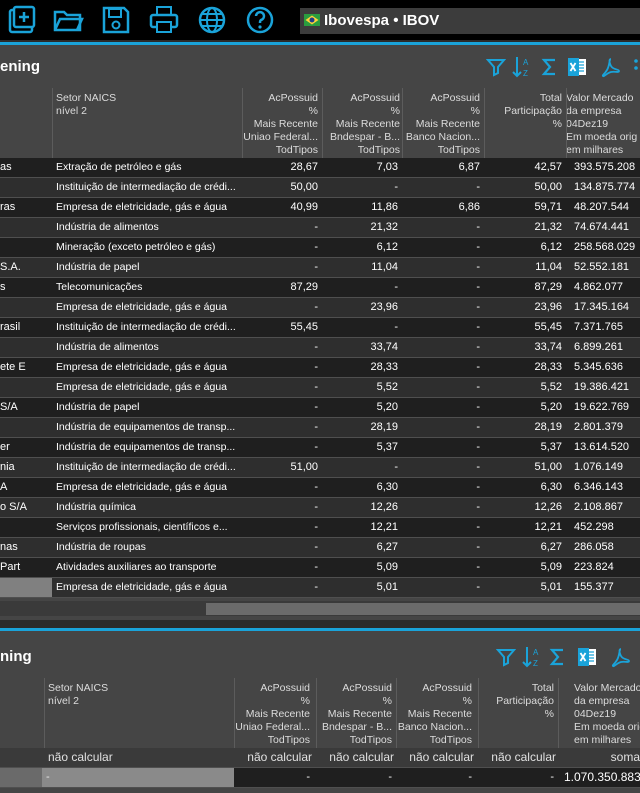 The width and height of the screenshot is (640, 793). Describe the element at coordinates (423, 609) in the screenshot. I see `scrollbar-thumb` at that location.